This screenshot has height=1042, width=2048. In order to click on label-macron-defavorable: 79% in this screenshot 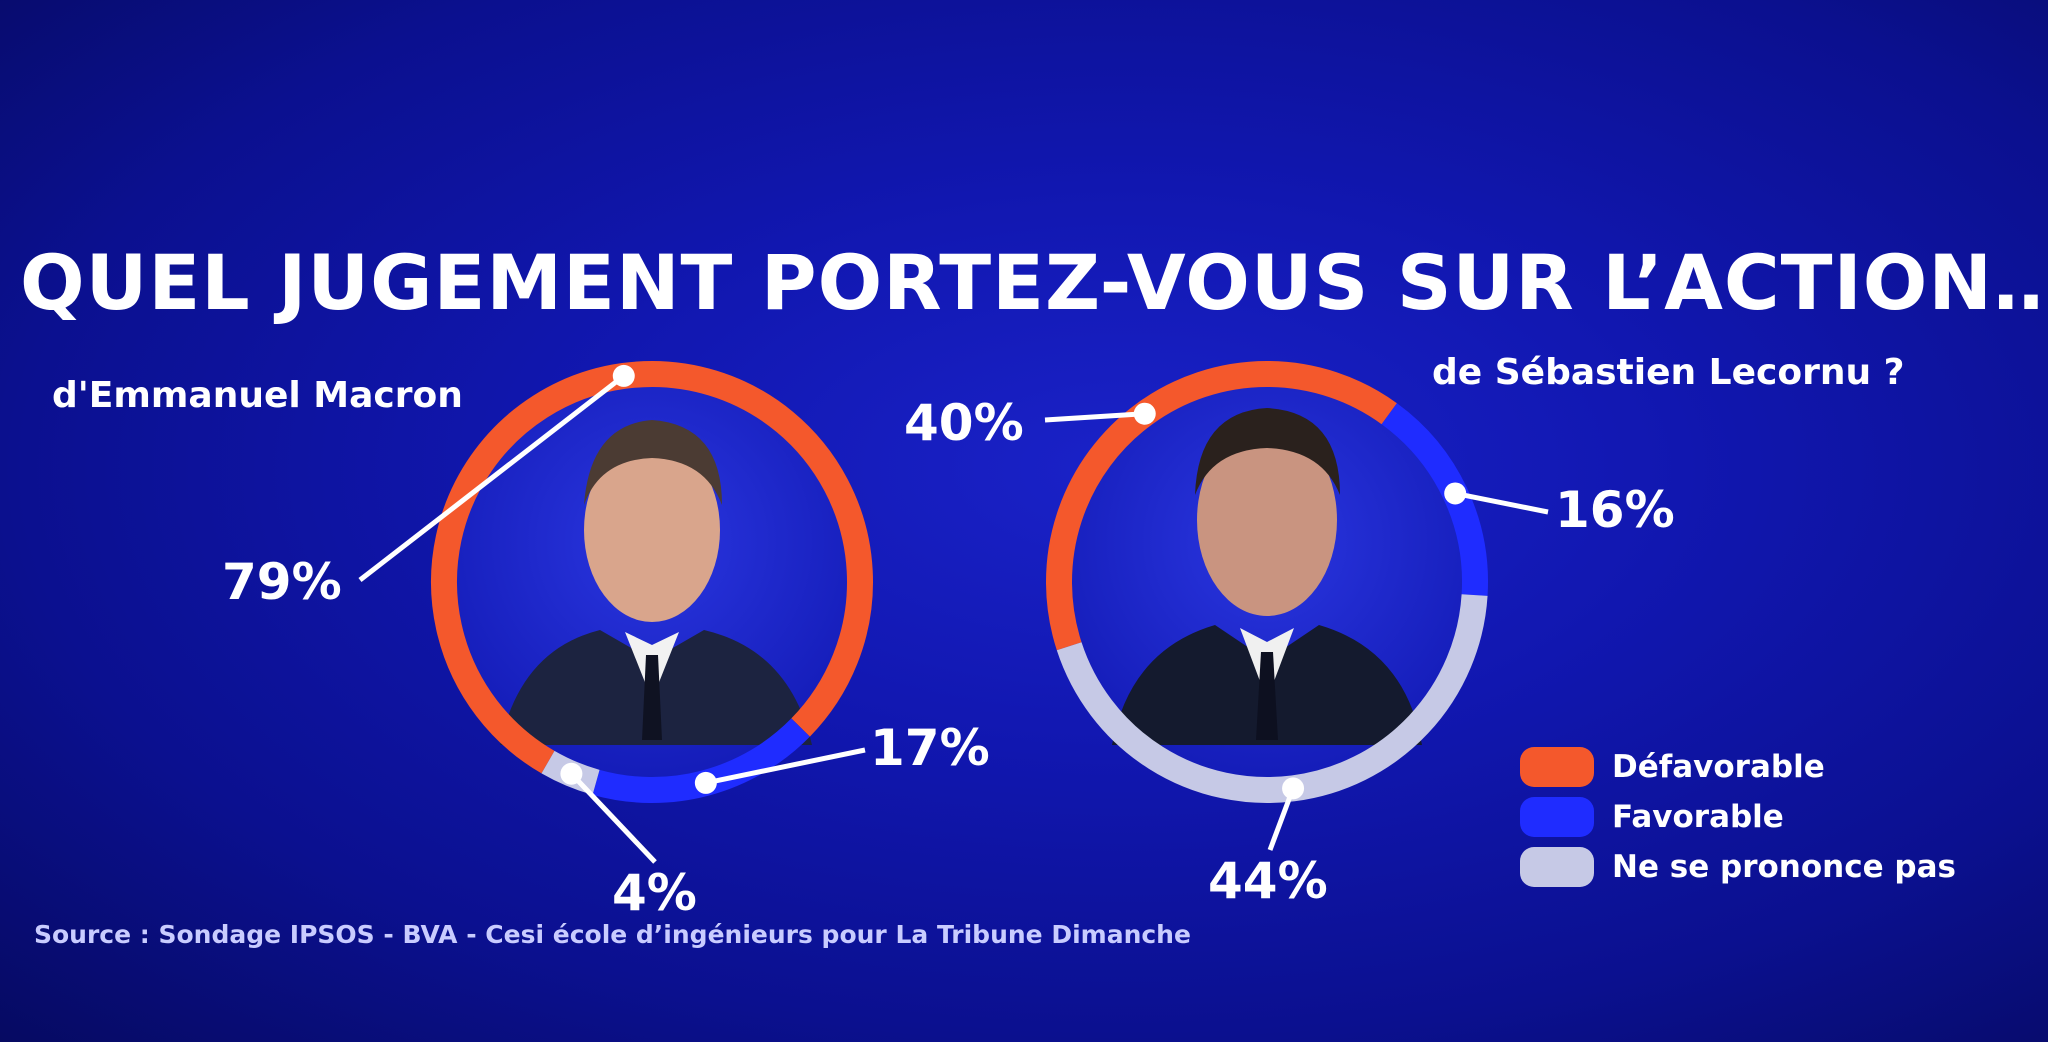, I will do `click(282, 582)`.